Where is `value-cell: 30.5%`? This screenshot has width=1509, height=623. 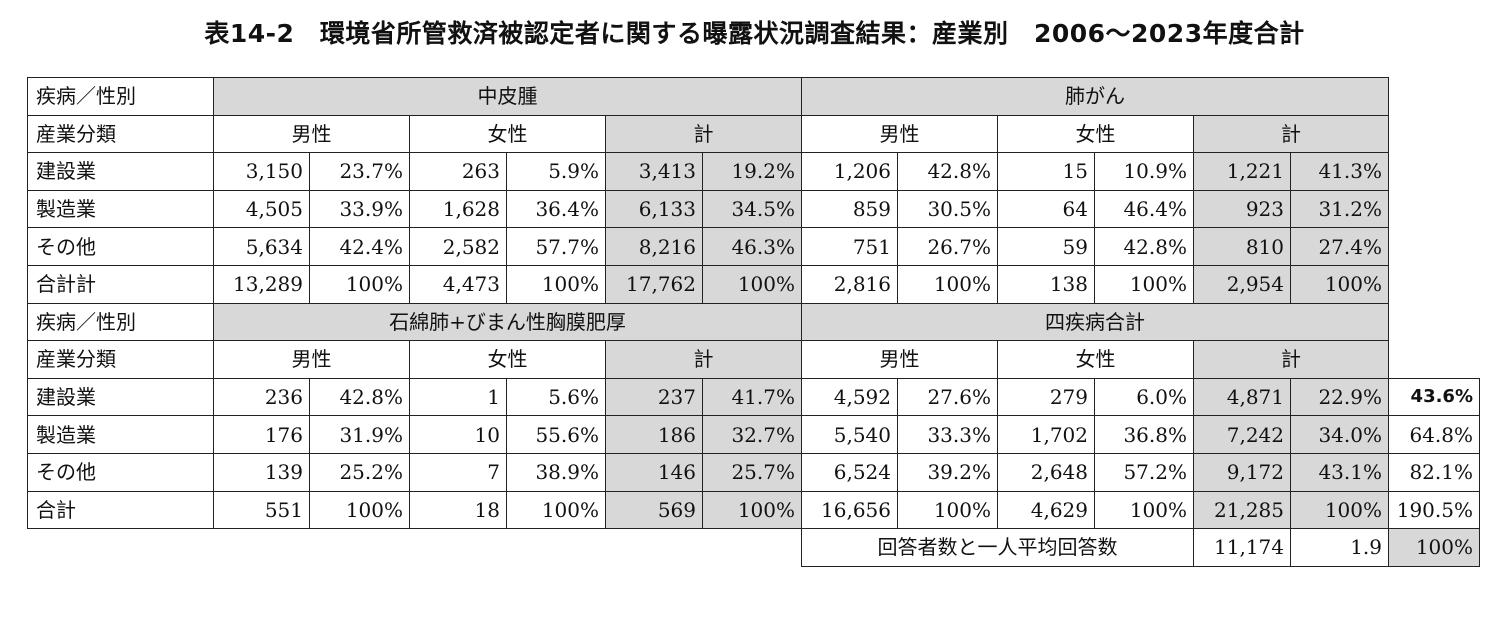
value-cell: 30.5% is located at coordinates (947, 209).